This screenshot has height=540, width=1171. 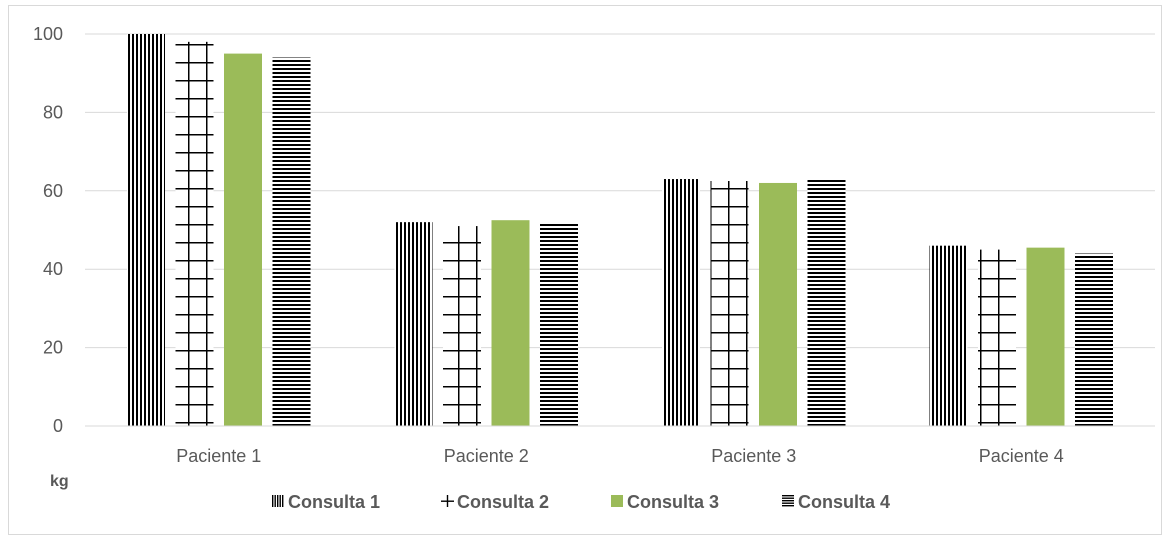 What do you see at coordinates (218, 456) in the screenshot?
I see `x-category-label: Paciente 1` at bounding box center [218, 456].